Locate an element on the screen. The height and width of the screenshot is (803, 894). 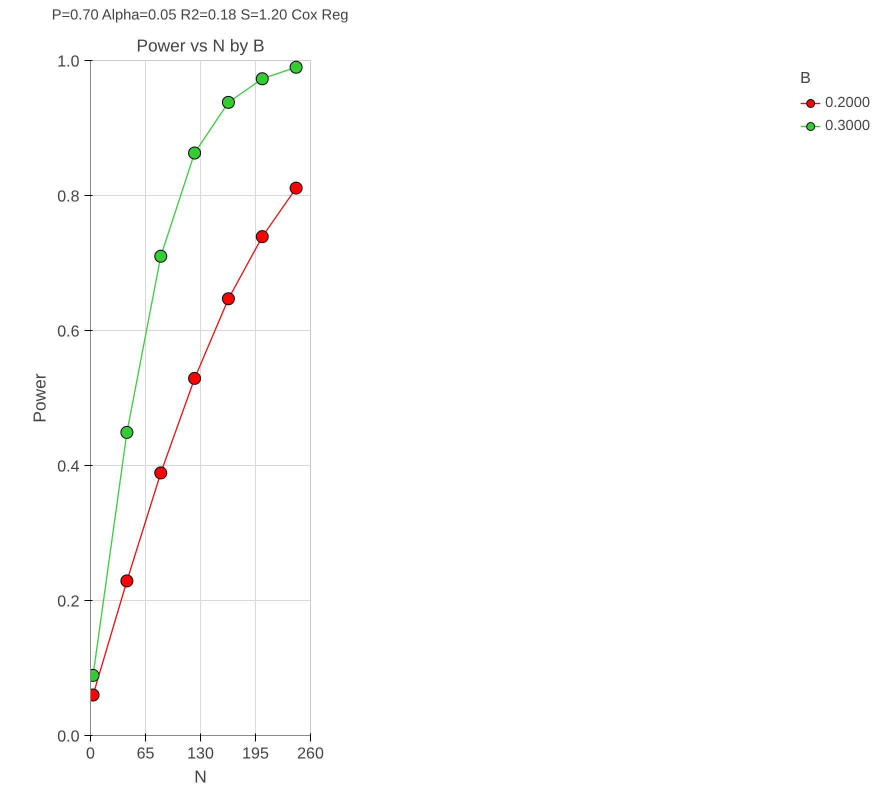
x-tick-label: 195 is located at coordinates (255, 754).